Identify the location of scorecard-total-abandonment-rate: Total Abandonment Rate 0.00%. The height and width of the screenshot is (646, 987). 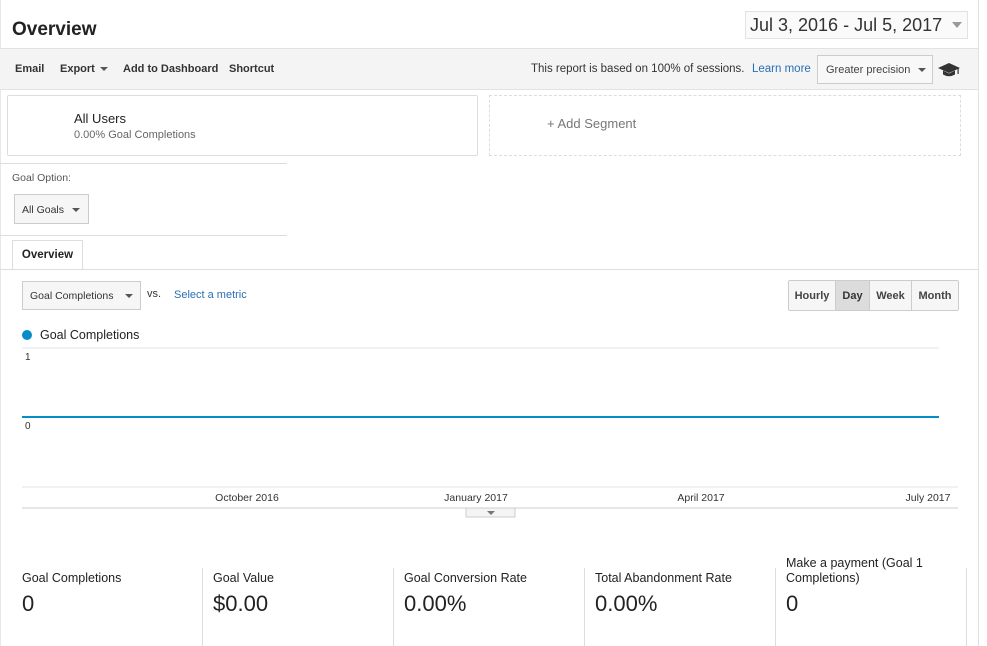
(682, 600).